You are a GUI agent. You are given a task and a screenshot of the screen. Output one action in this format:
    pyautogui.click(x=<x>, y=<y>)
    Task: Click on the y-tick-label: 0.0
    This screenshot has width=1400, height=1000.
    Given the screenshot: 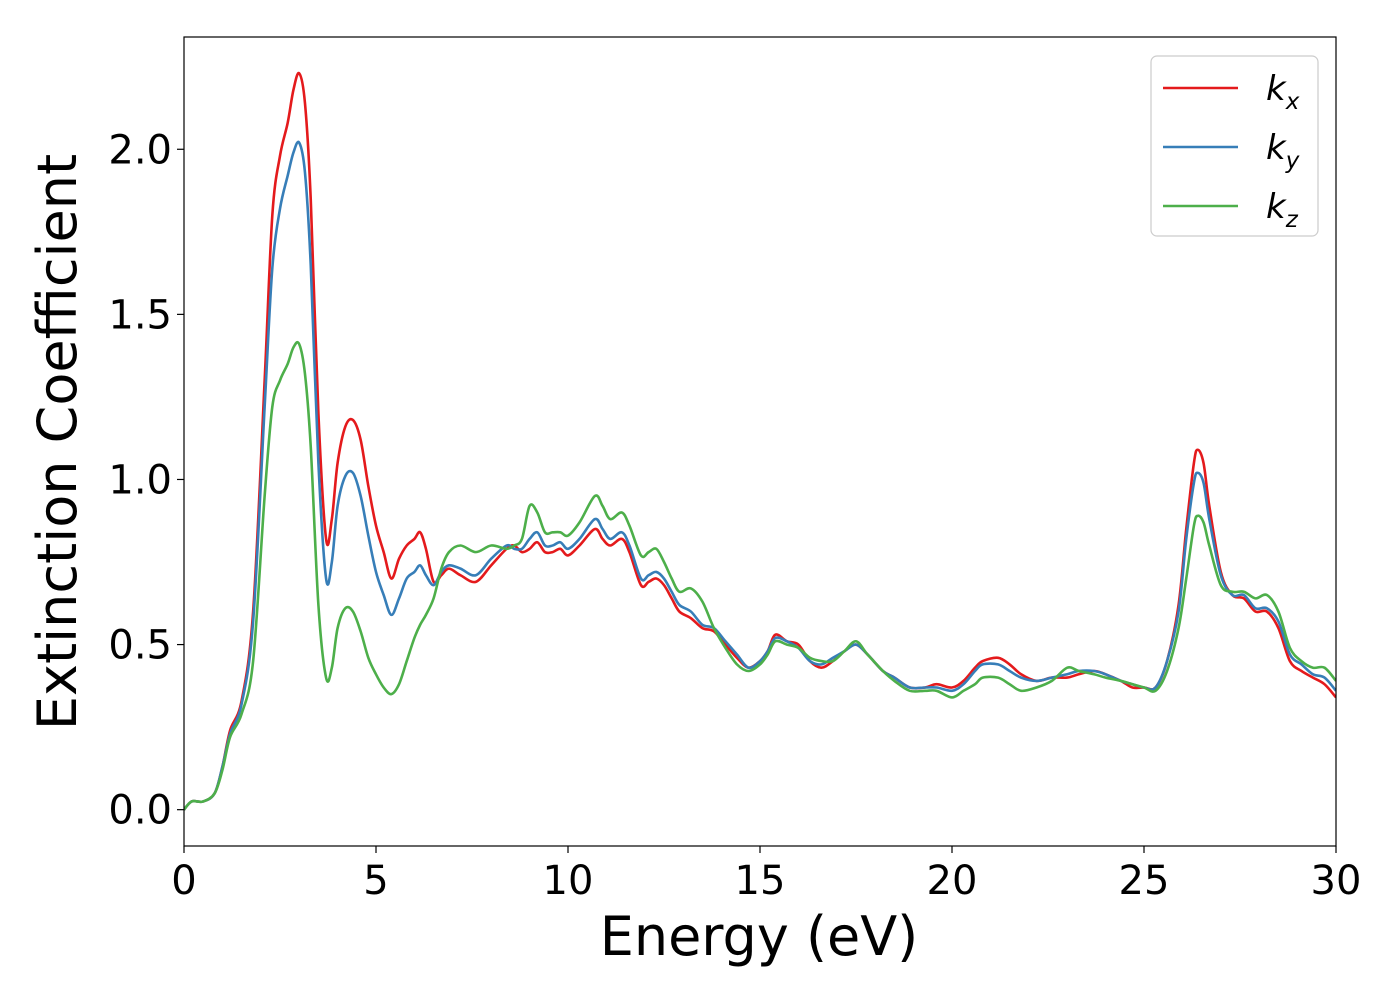 What is the action you would take?
    pyautogui.click(x=140, y=811)
    